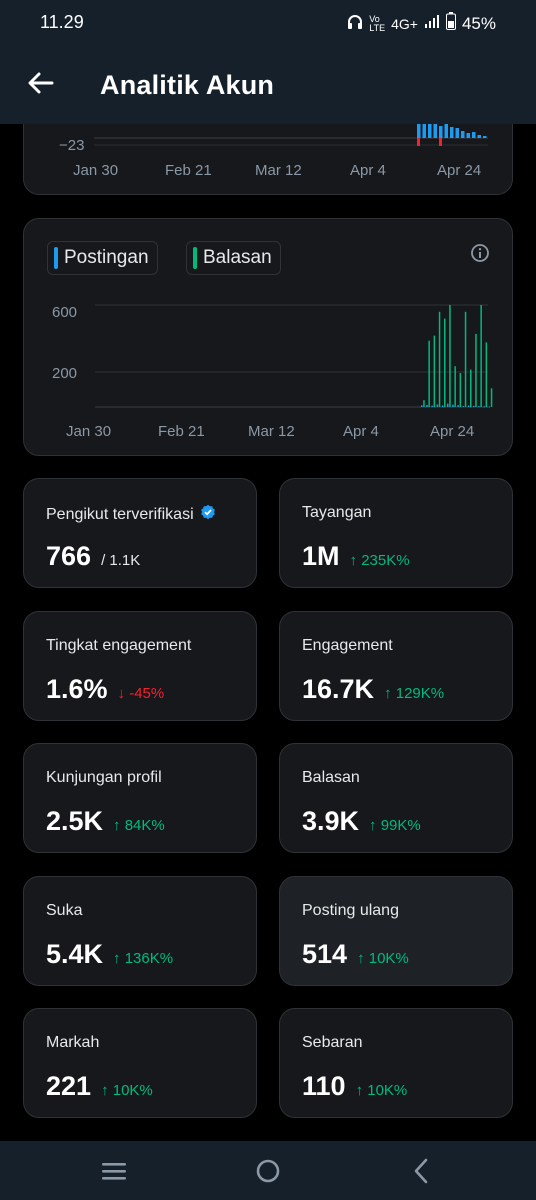 This screenshot has height=1200, width=536. Describe the element at coordinates (355, 954) in the screenshot. I see `stat-value-row: 514 ↑ 10K%` at that location.